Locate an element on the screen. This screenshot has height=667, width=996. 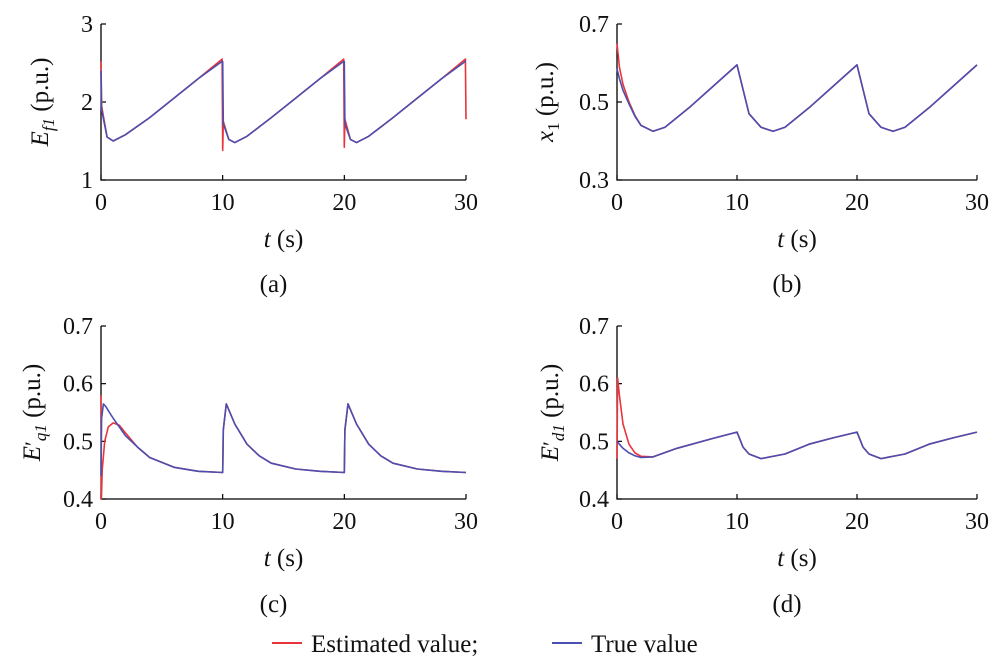
panel-caption: (c) is located at coordinates (274, 604).